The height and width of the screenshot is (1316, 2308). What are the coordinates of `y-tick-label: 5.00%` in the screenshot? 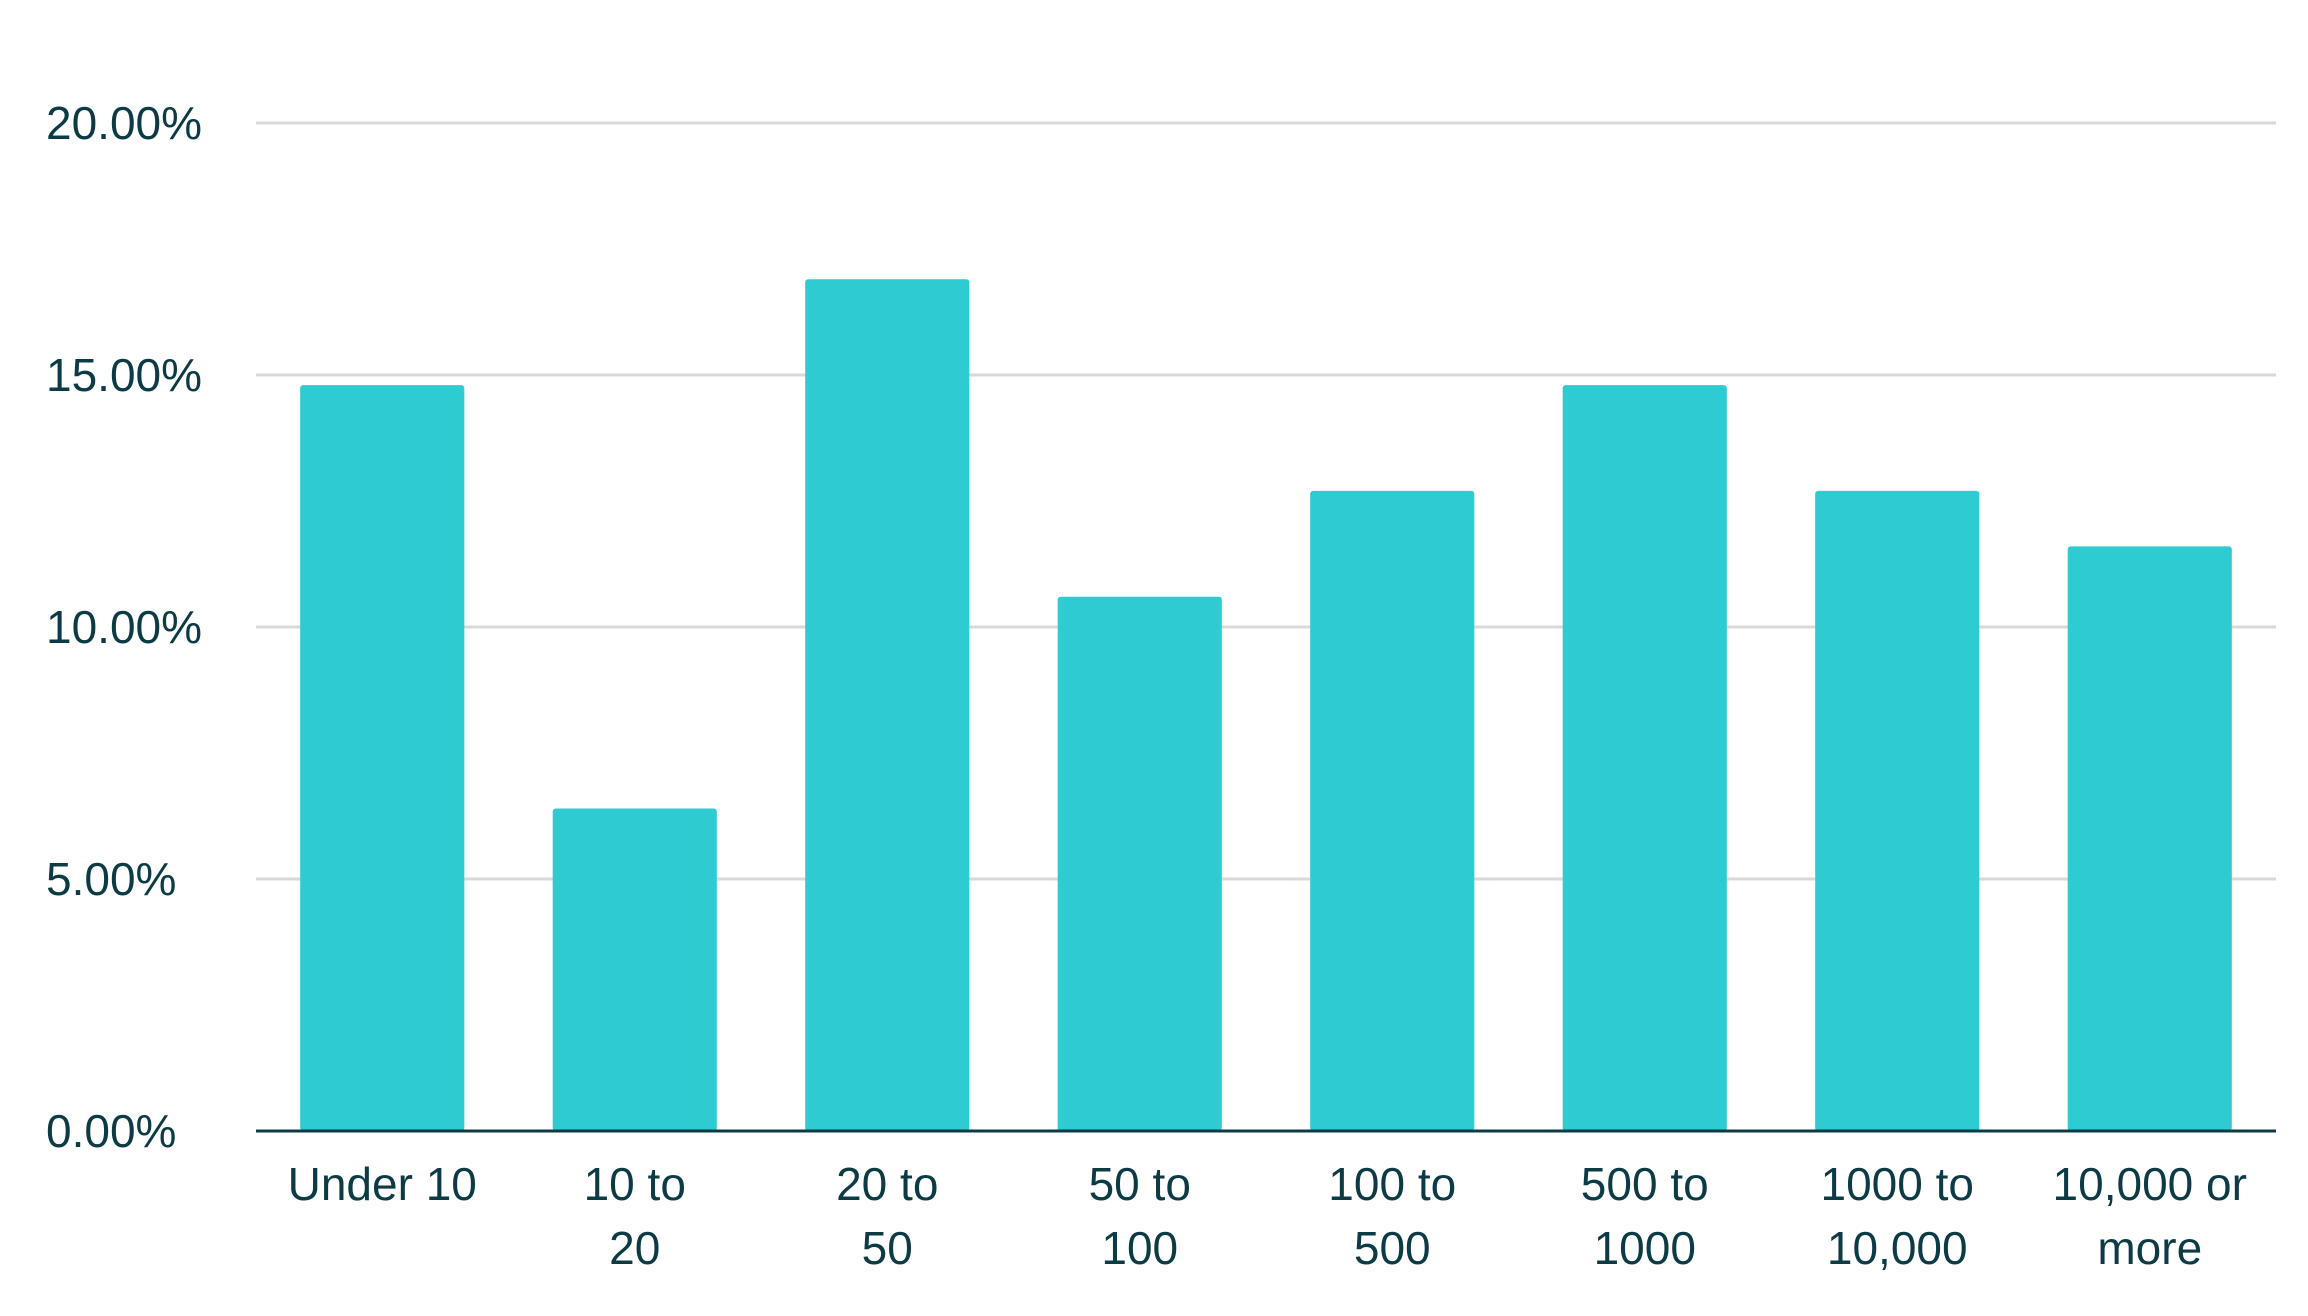 It's located at (111, 879).